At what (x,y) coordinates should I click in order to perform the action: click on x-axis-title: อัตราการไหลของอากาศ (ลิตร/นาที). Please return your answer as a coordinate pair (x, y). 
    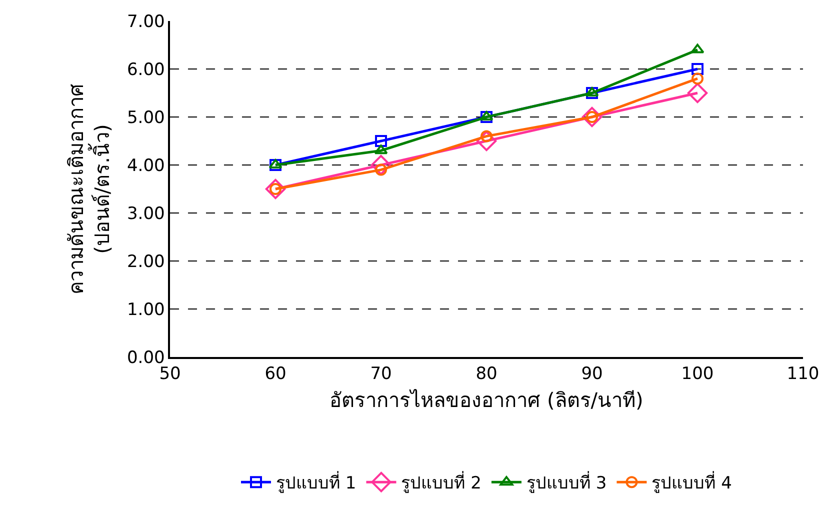
    Looking at the image, I should click on (487, 400).